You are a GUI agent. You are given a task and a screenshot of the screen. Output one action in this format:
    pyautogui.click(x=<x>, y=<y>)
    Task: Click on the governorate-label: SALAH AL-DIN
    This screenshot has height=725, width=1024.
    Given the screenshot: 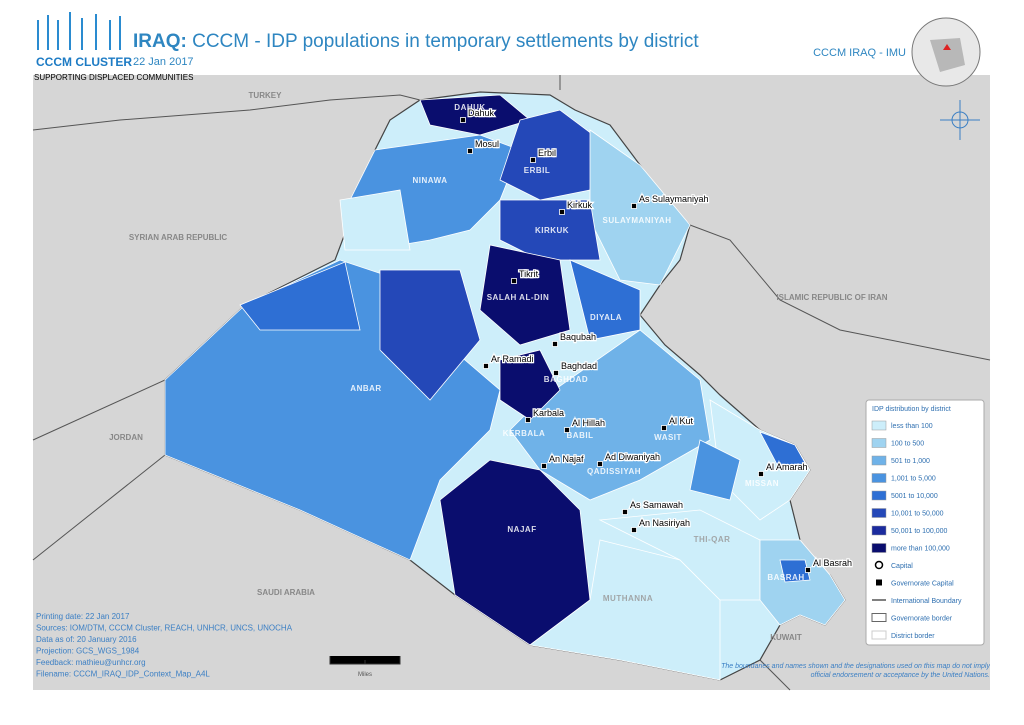 What is the action you would take?
    pyautogui.click(x=518, y=297)
    